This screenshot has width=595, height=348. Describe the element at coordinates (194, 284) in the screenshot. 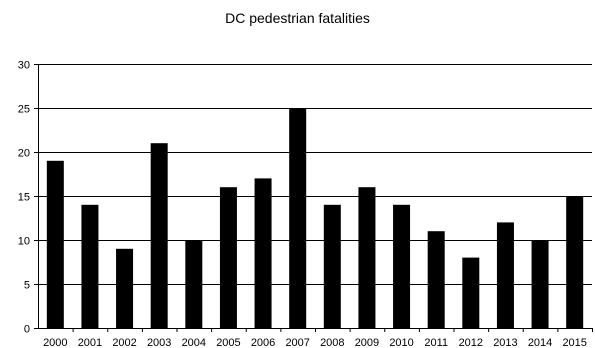

I see `bar-2004` at that location.